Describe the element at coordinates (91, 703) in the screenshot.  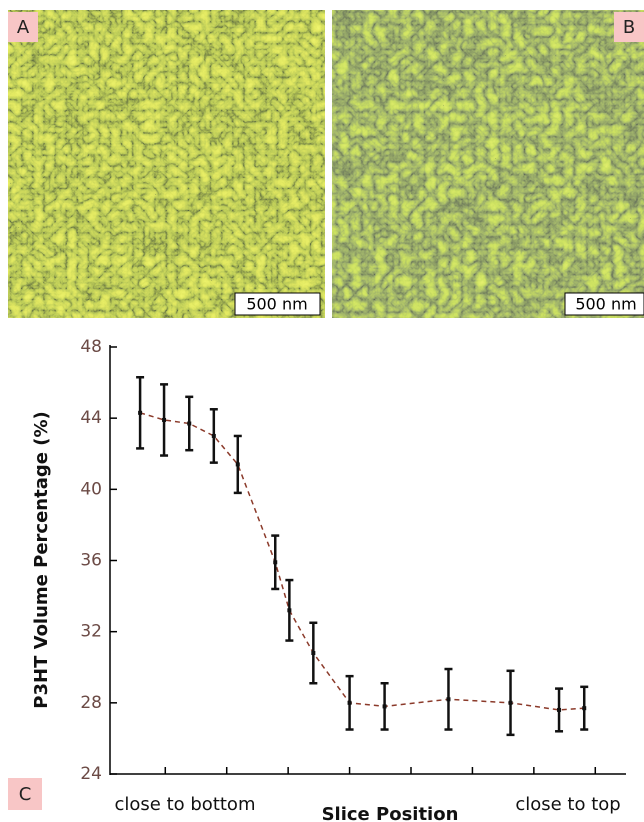
I see `y-tick-label: 28` at that location.